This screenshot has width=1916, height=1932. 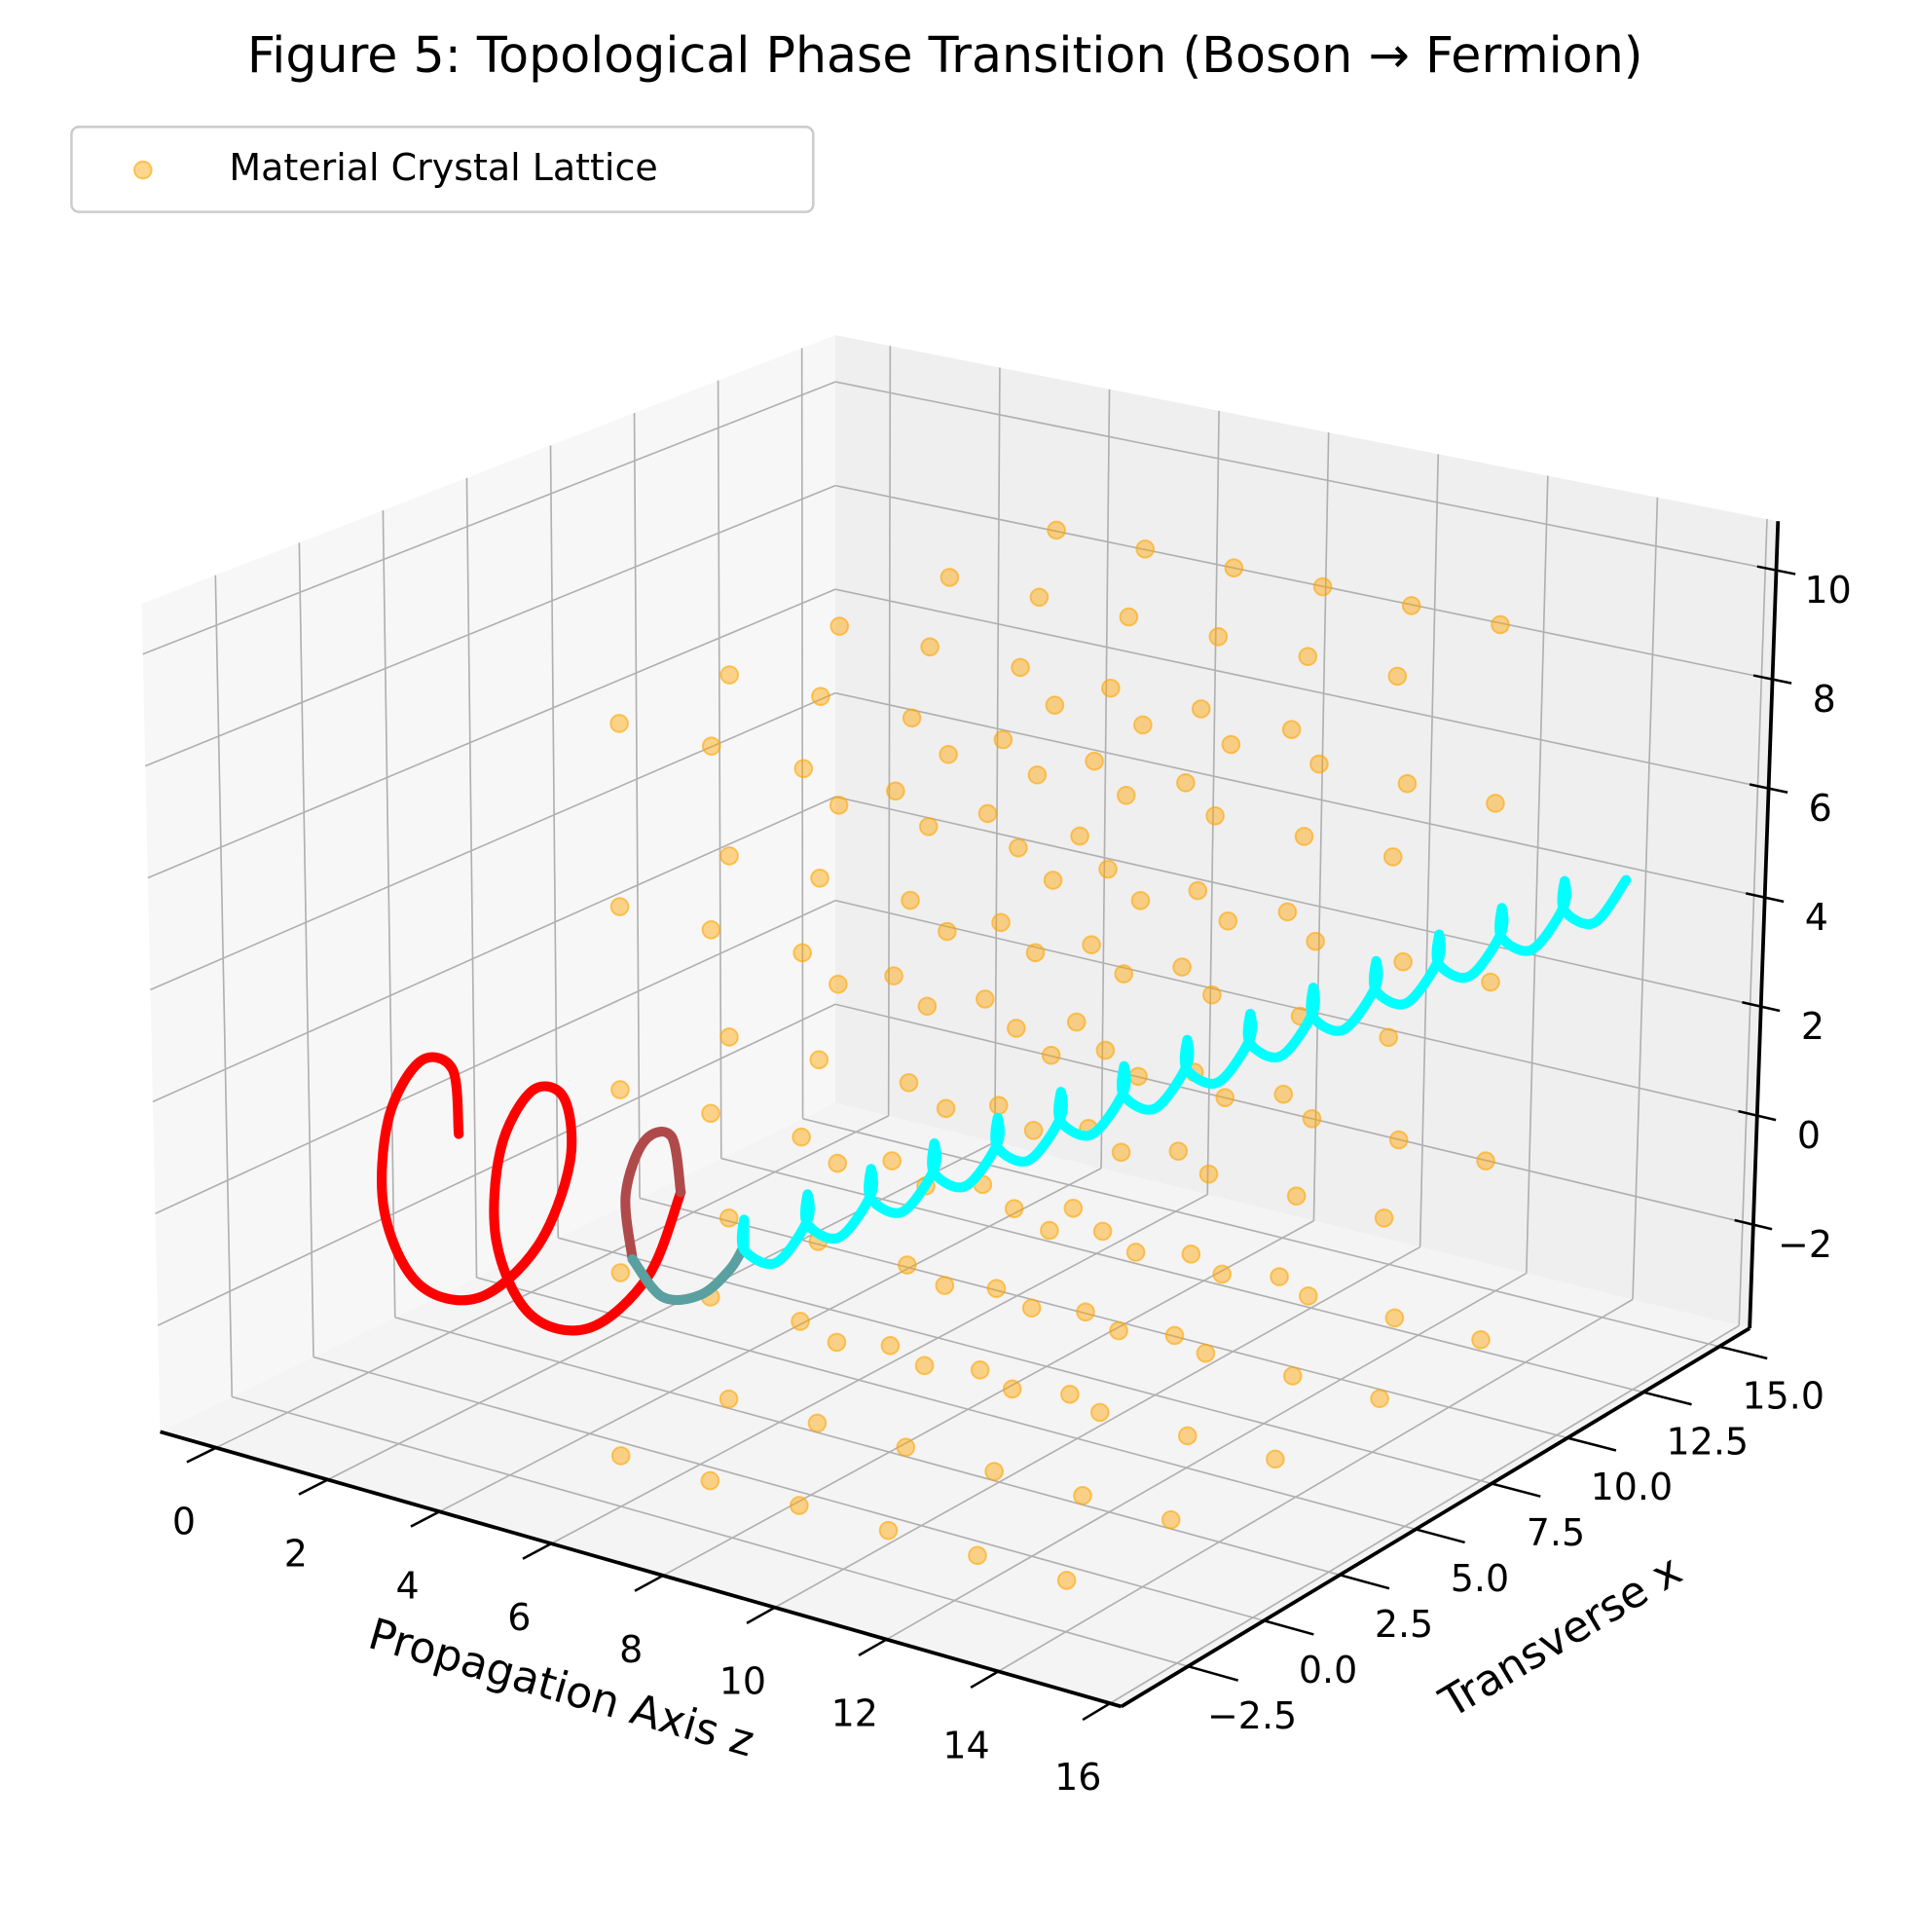 I want to click on legend-box, so click(x=442, y=169).